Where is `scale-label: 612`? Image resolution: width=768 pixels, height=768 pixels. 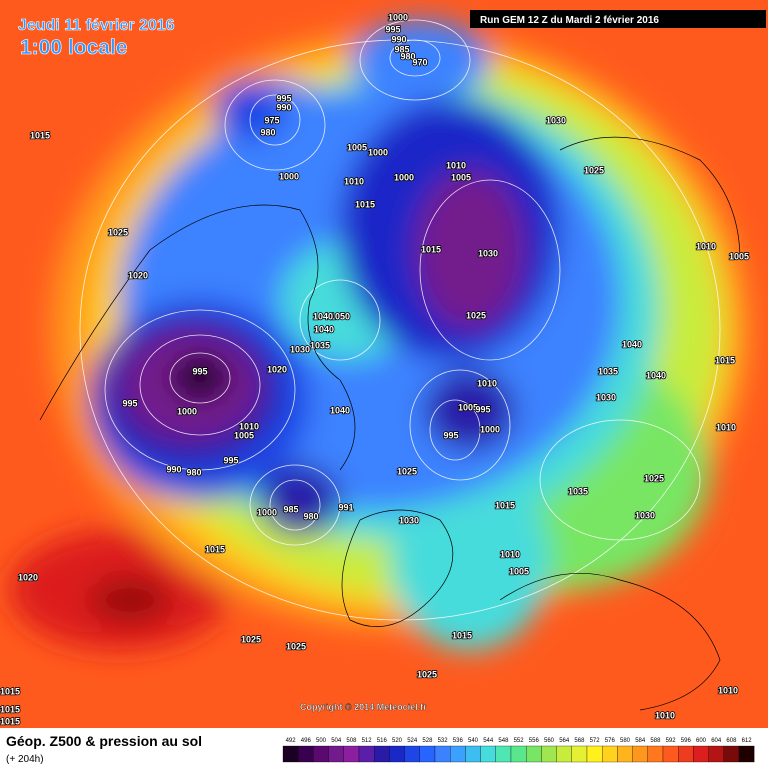 scale-label: 612 is located at coordinates (747, 741).